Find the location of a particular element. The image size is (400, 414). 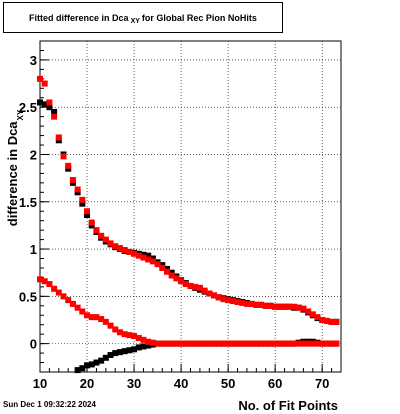

y-axis-label-main: difference in Dca is located at coordinates (12, 174).